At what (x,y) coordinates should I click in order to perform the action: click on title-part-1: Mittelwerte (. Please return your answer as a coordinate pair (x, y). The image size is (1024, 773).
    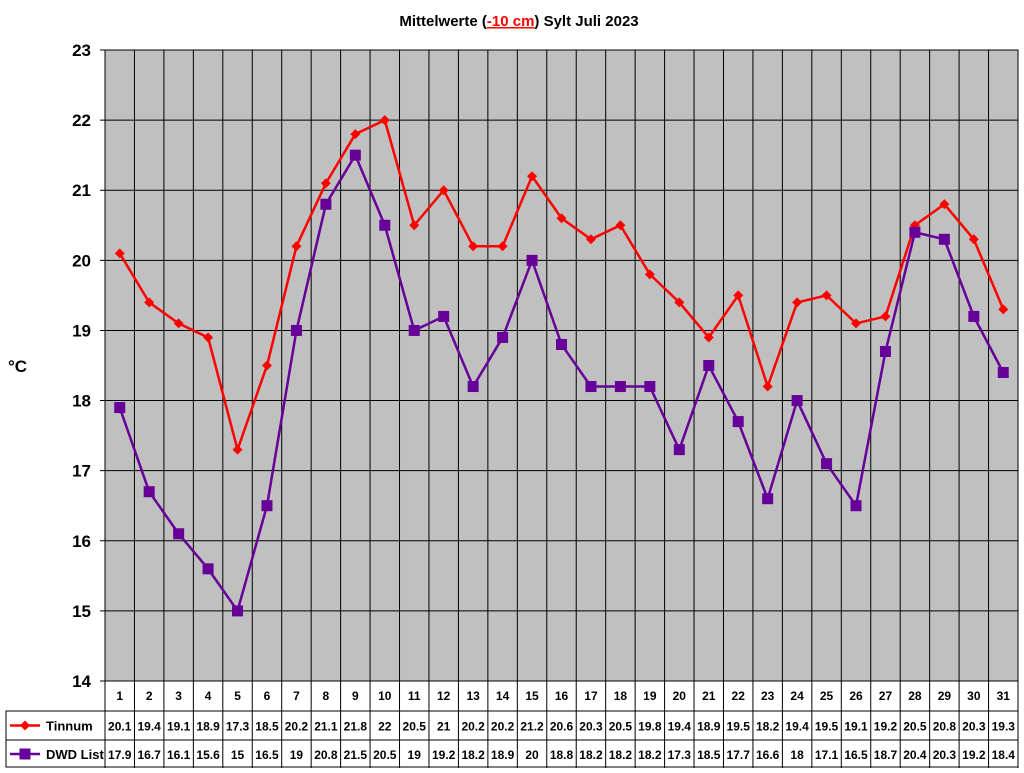
    Looking at the image, I should click on (443, 21).